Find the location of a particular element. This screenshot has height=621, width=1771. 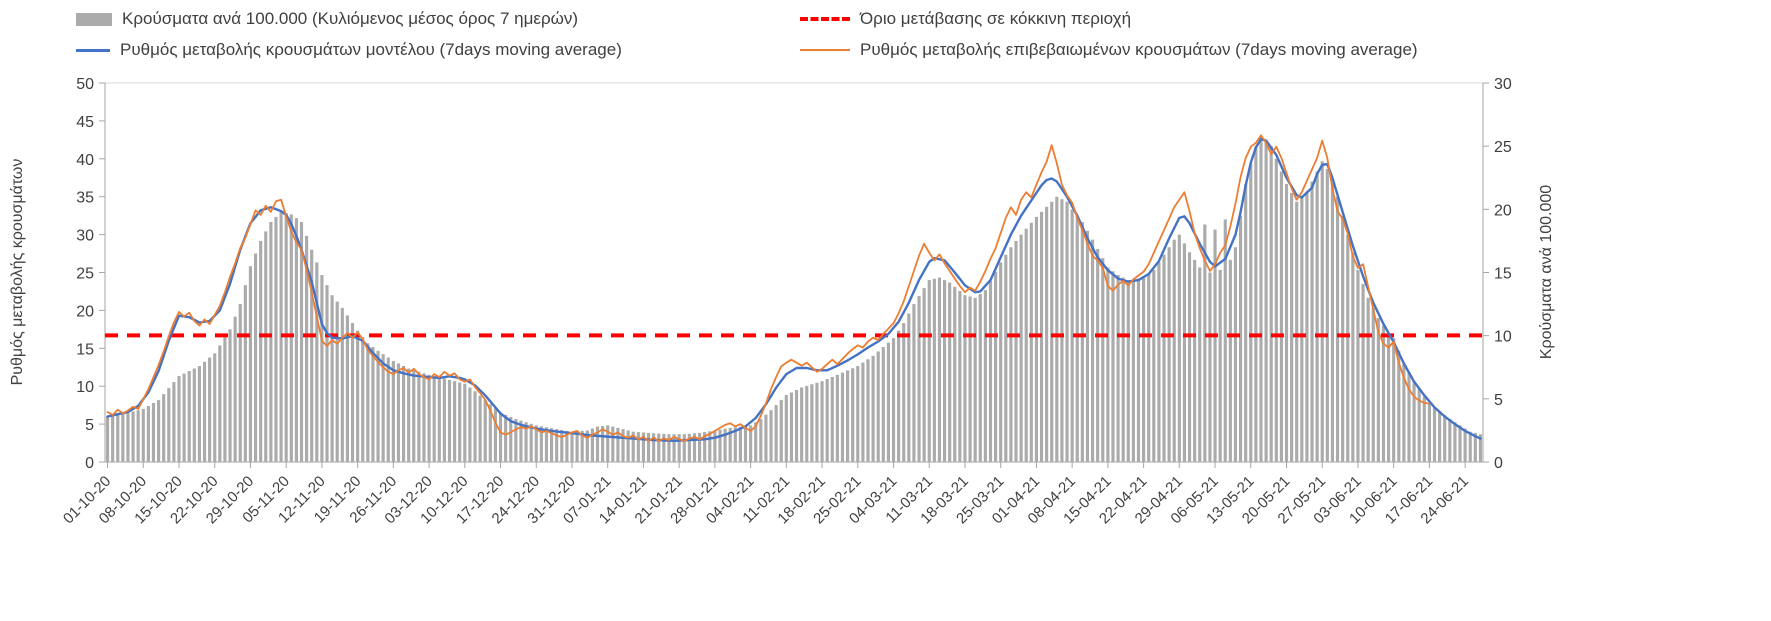

svg-text: 45 is located at coordinates (85, 122).